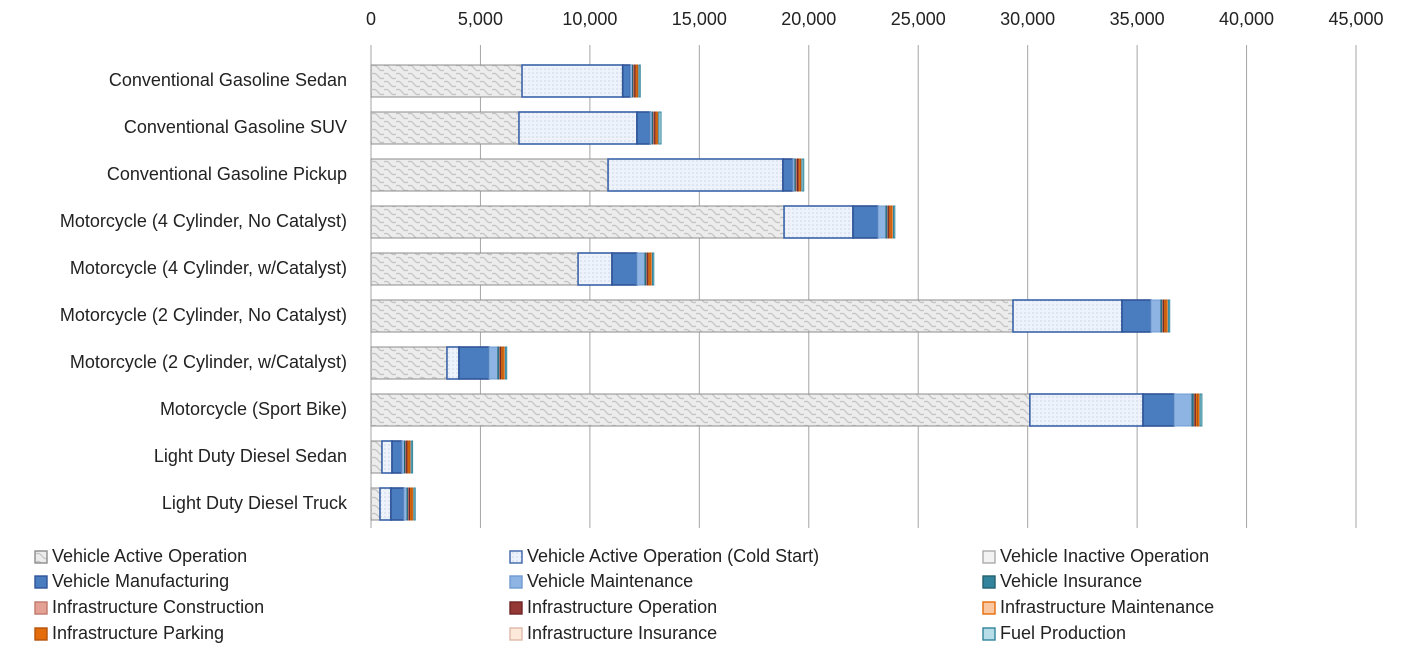 The width and height of the screenshot is (1405, 649). What do you see at coordinates (227, 174) in the screenshot?
I see `y-tick-label: Conventional Gasoline Pickup` at bounding box center [227, 174].